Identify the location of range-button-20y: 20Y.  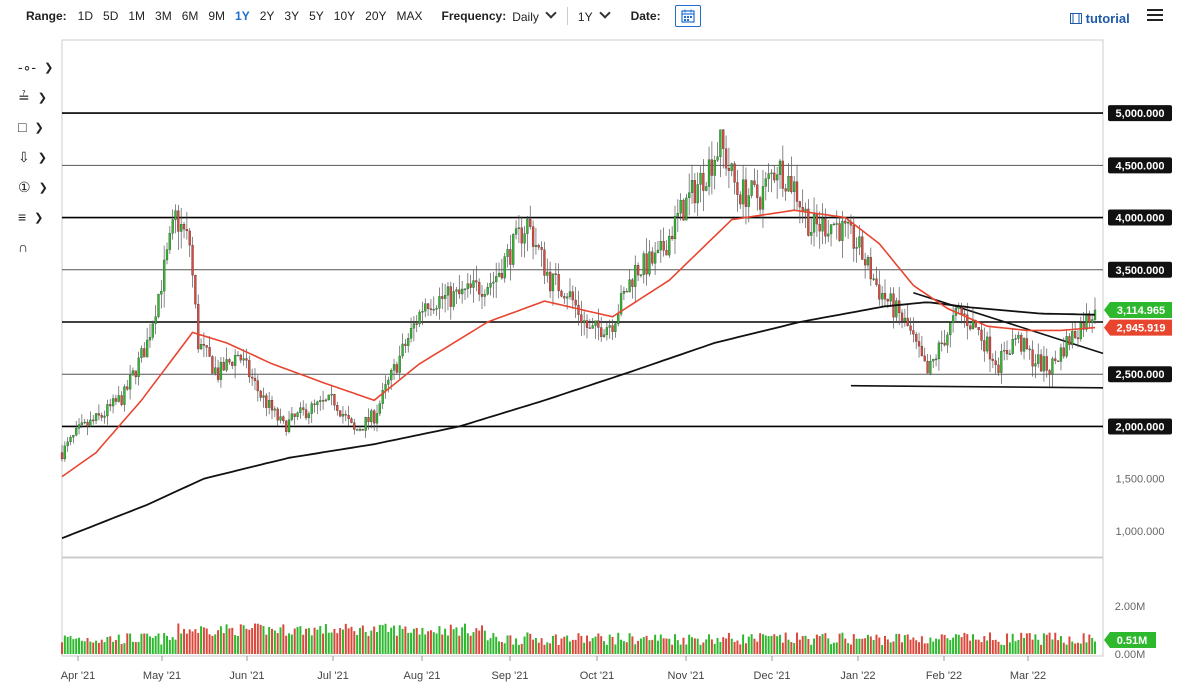
(376, 16).